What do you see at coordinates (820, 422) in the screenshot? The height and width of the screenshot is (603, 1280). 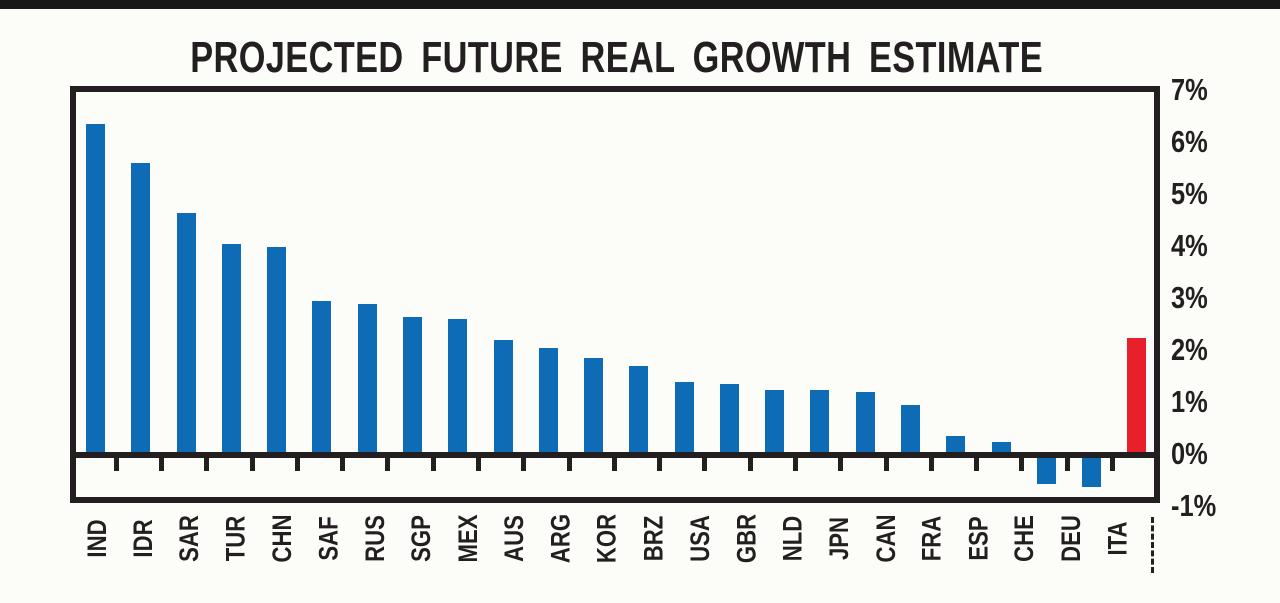 I see `bar-JPN` at bounding box center [820, 422].